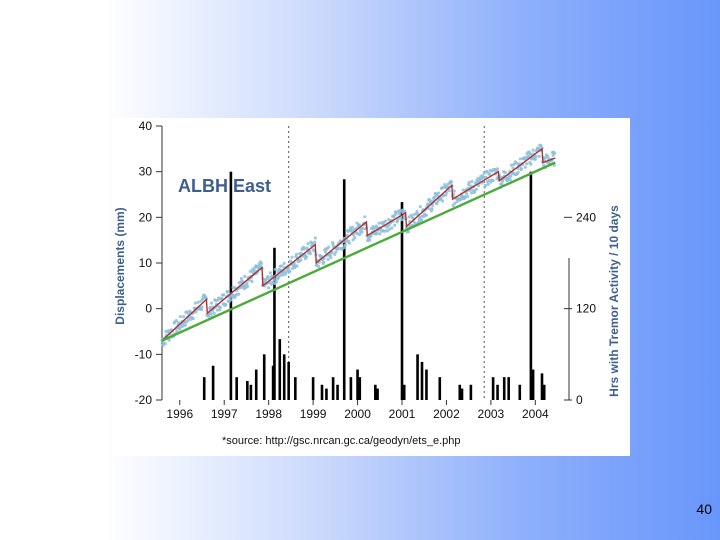  What do you see at coordinates (491, 414) in the screenshot?
I see `x-tick-label: 2003` at bounding box center [491, 414].